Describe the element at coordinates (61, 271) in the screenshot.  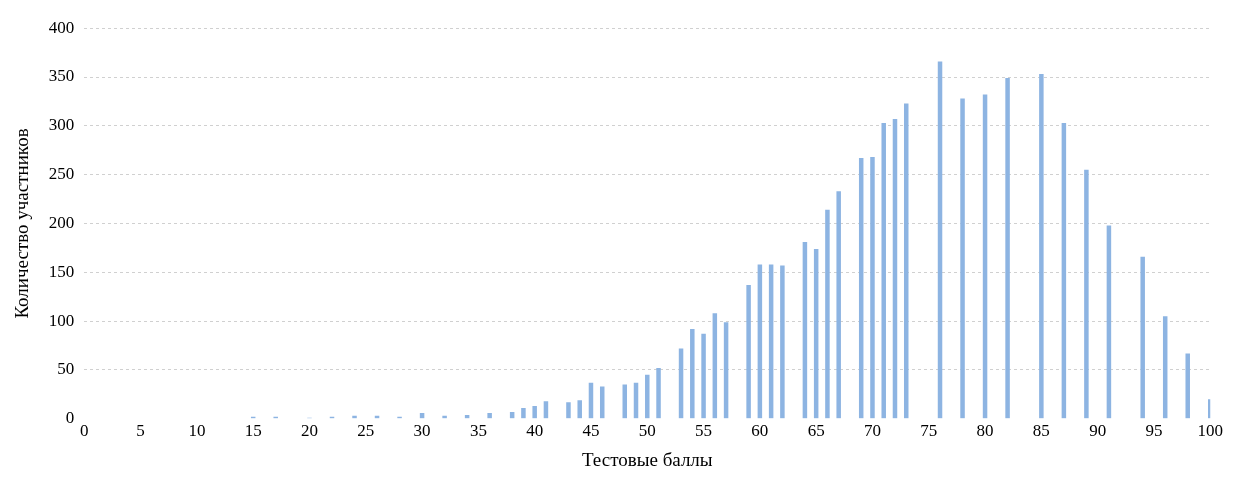
I see `y-tick-label: 150` at that location.